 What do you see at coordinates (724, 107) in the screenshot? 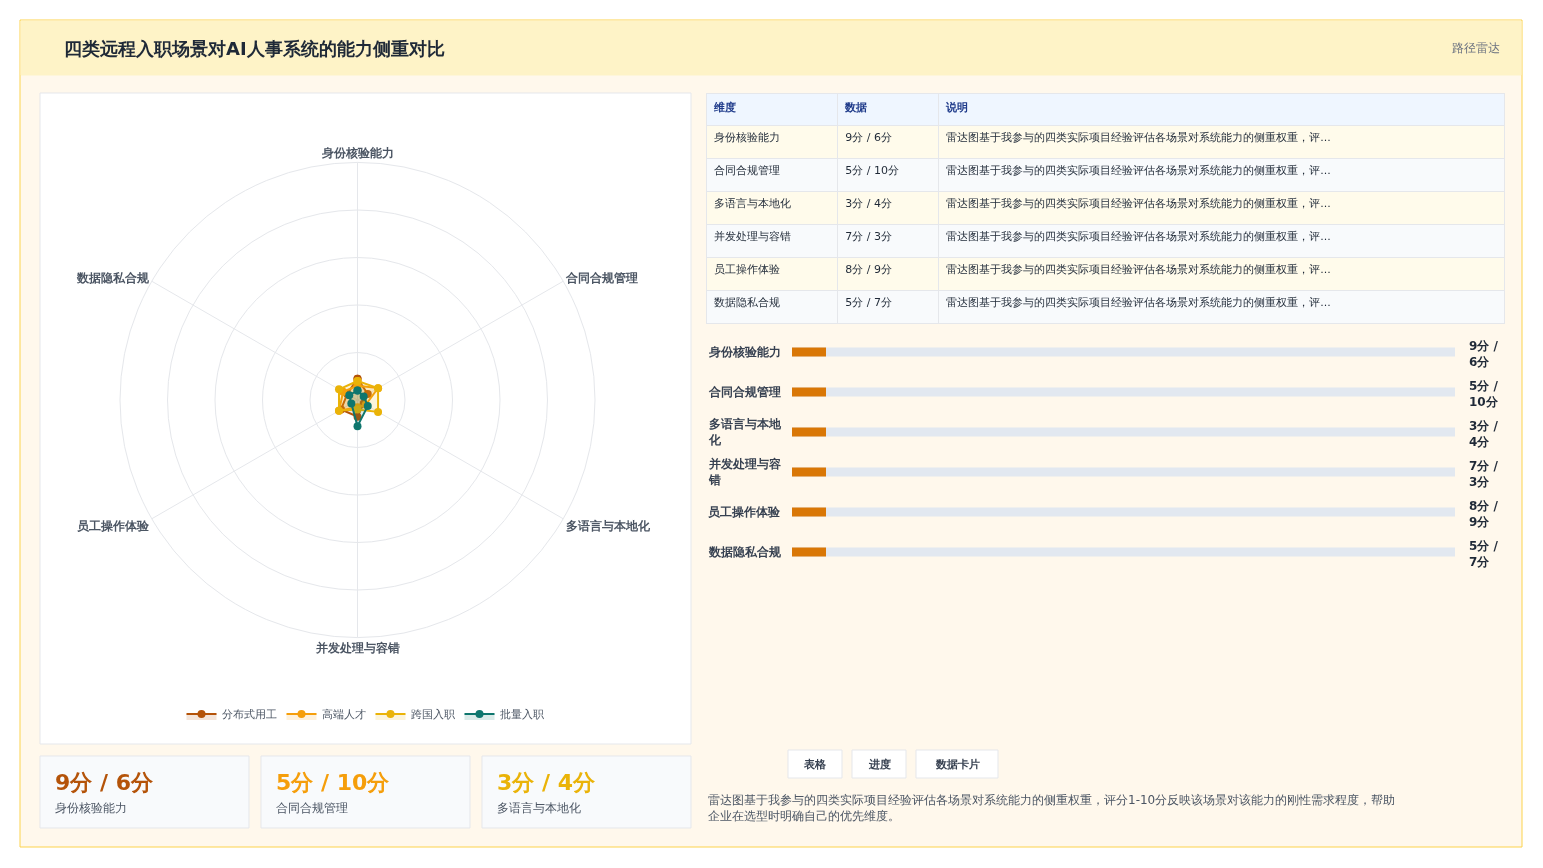
I see `category-label: 维度` at bounding box center [724, 107].